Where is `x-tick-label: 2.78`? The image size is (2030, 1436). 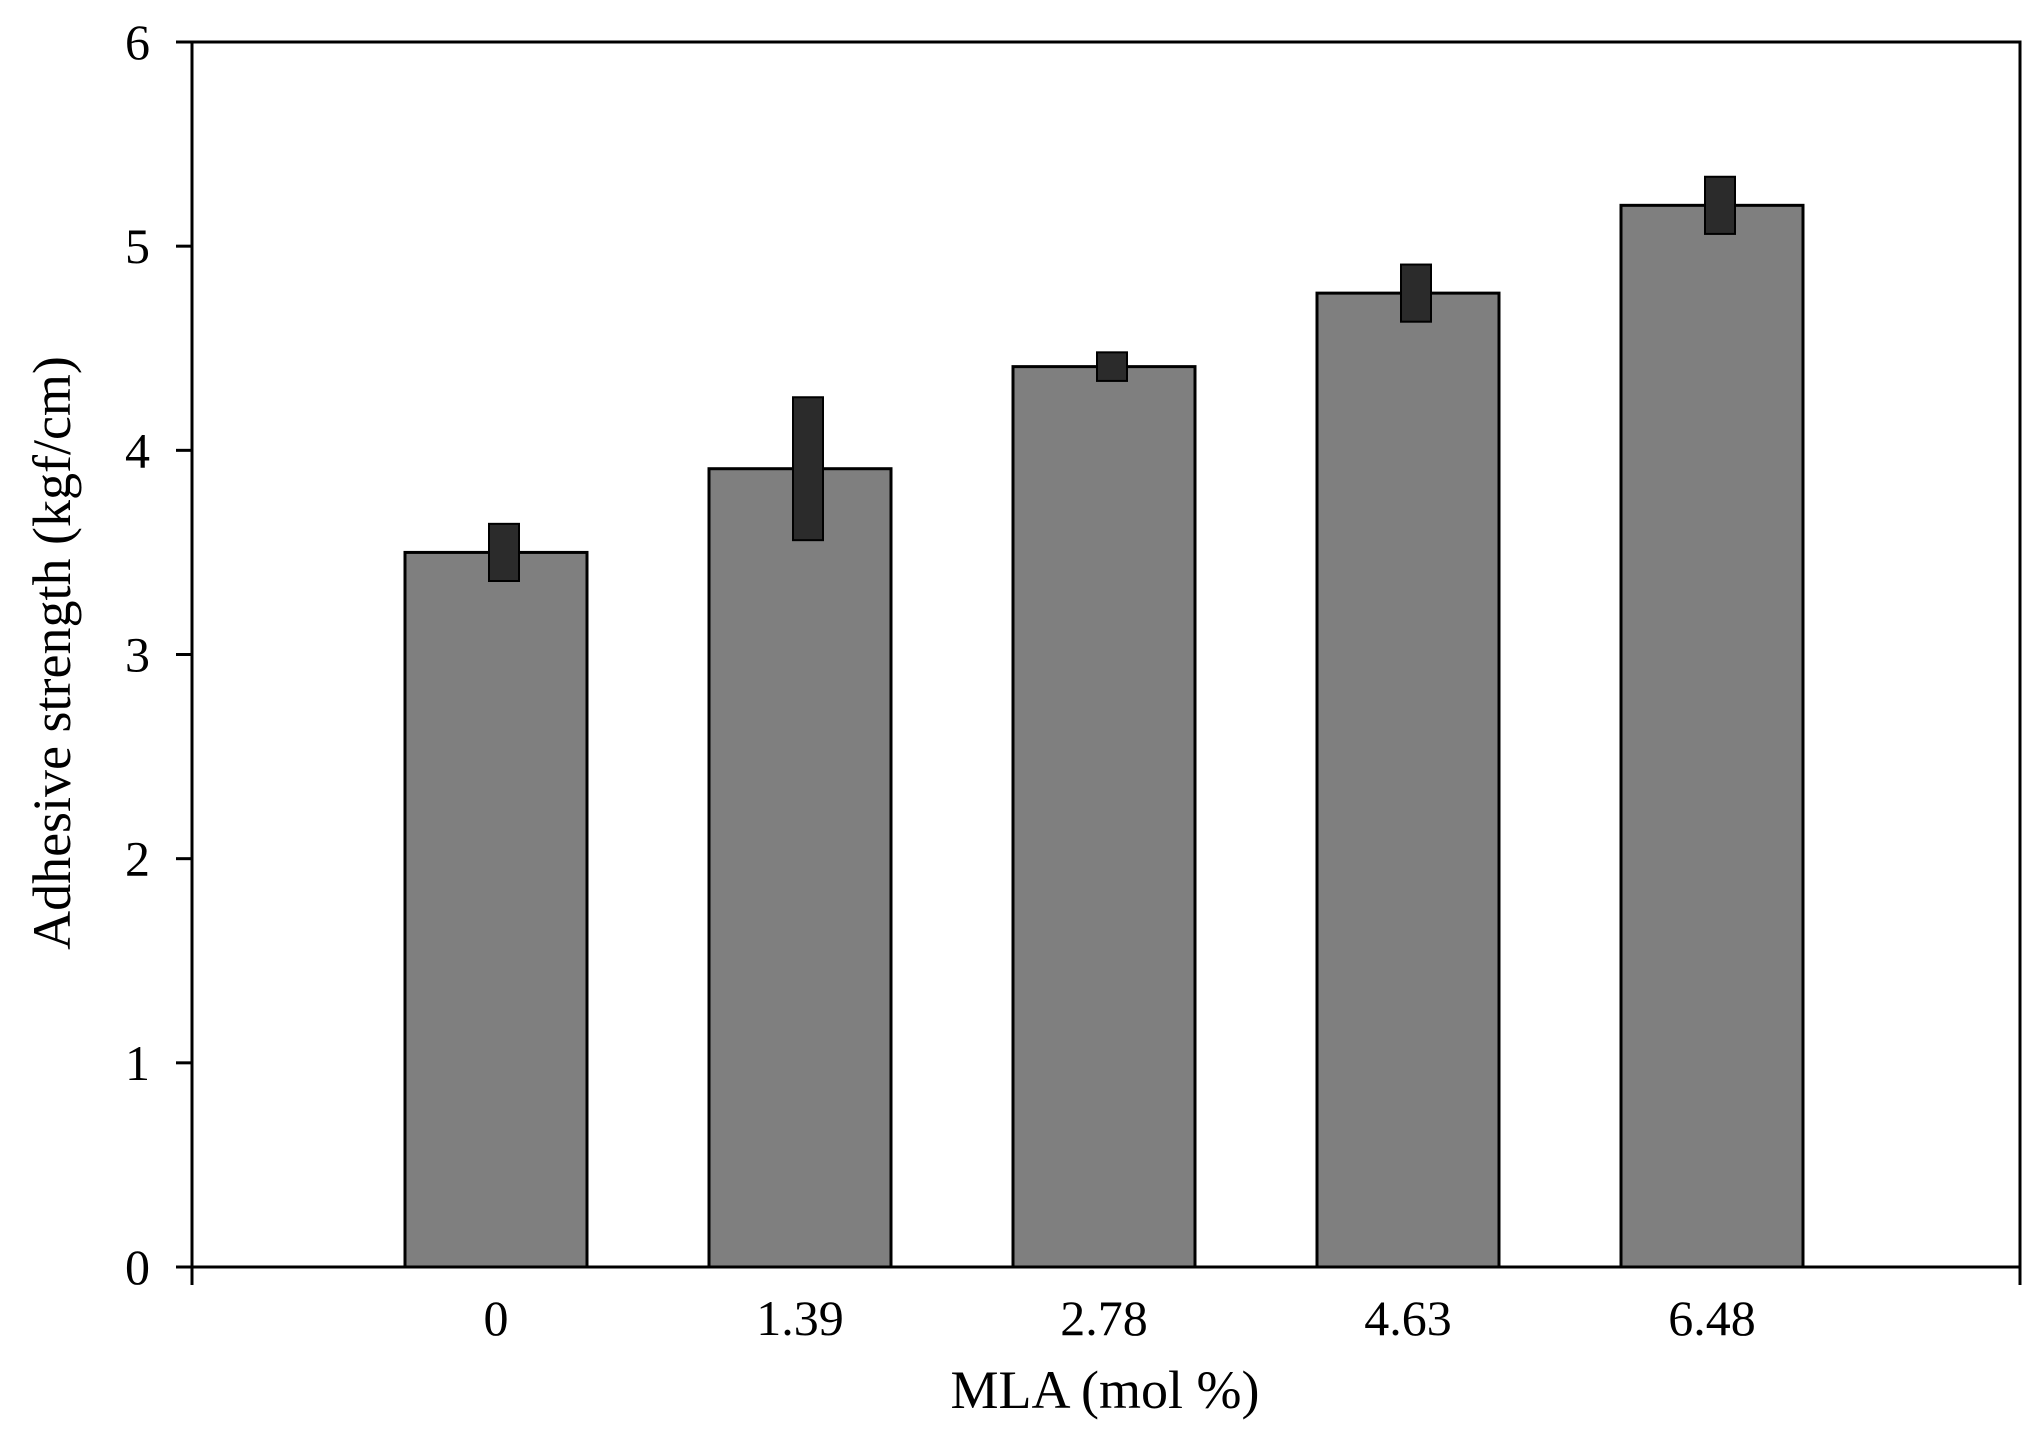 x-tick-label: 2.78 is located at coordinates (1104, 1318).